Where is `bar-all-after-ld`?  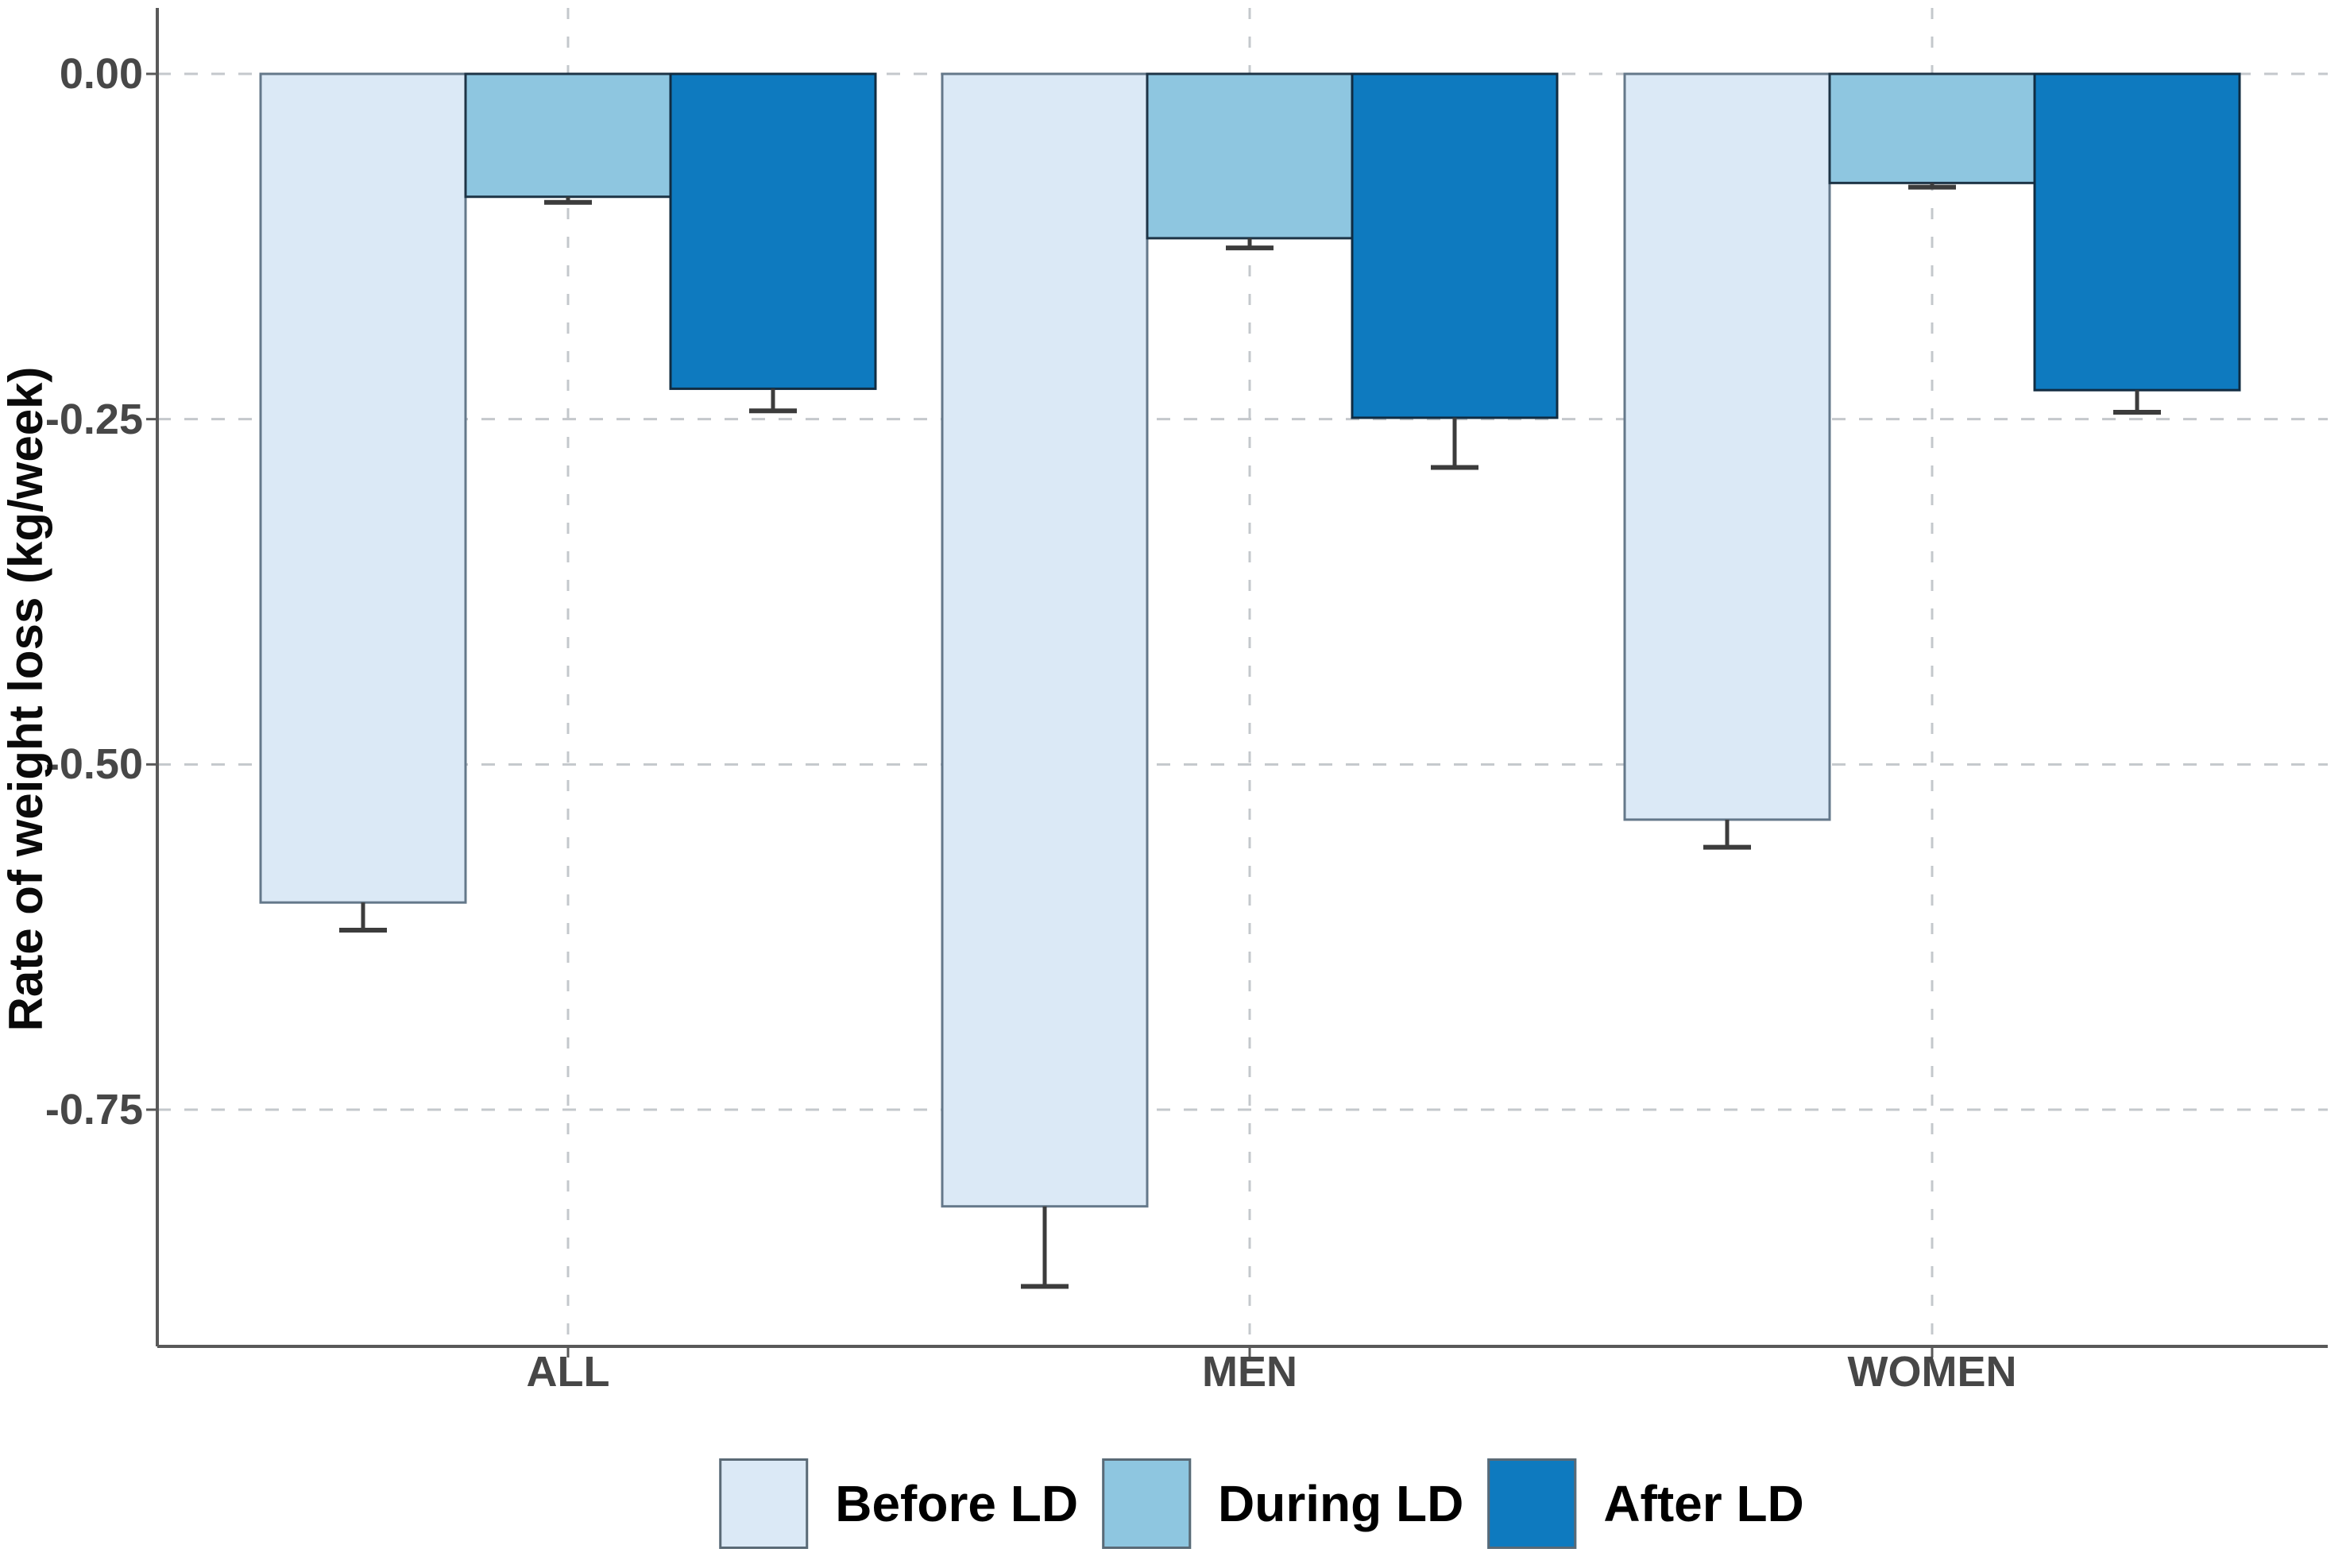 bar-all-after-ld is located at coordinates (773, 231).